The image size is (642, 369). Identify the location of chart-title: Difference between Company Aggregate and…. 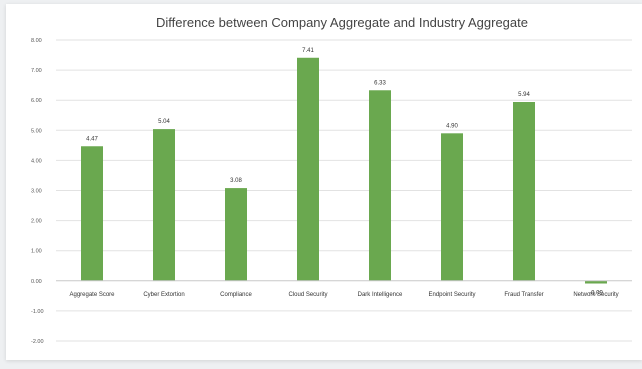
(342, 22).